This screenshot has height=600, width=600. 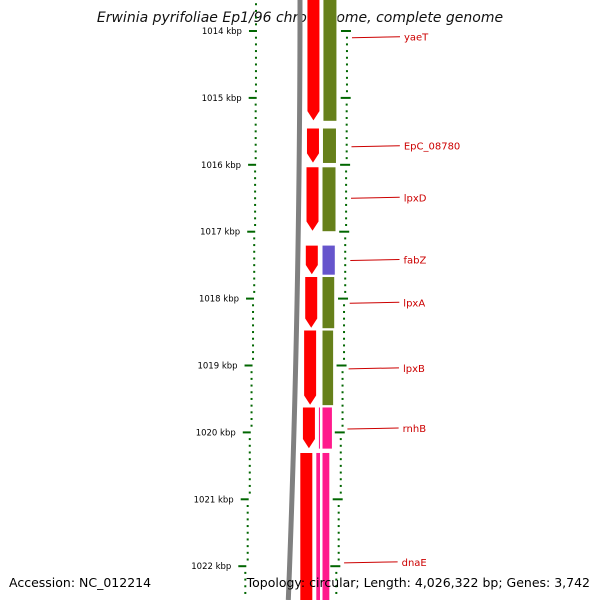 I want to click on cog-block-lpxB, so click(x=327, y=368).